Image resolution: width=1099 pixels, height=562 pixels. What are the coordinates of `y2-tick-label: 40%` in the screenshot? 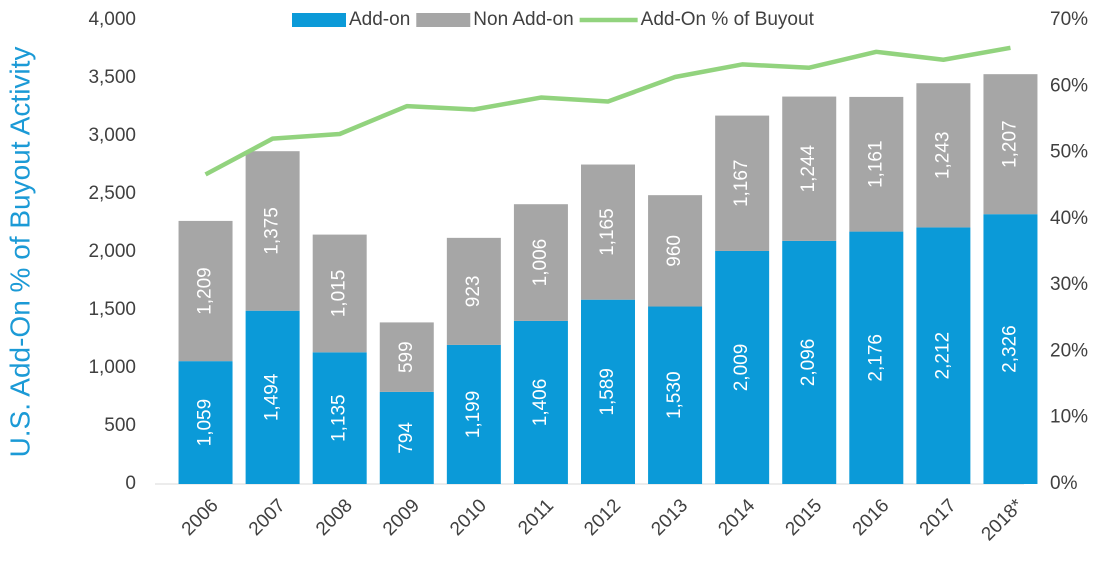 It's located at (1069, 218).